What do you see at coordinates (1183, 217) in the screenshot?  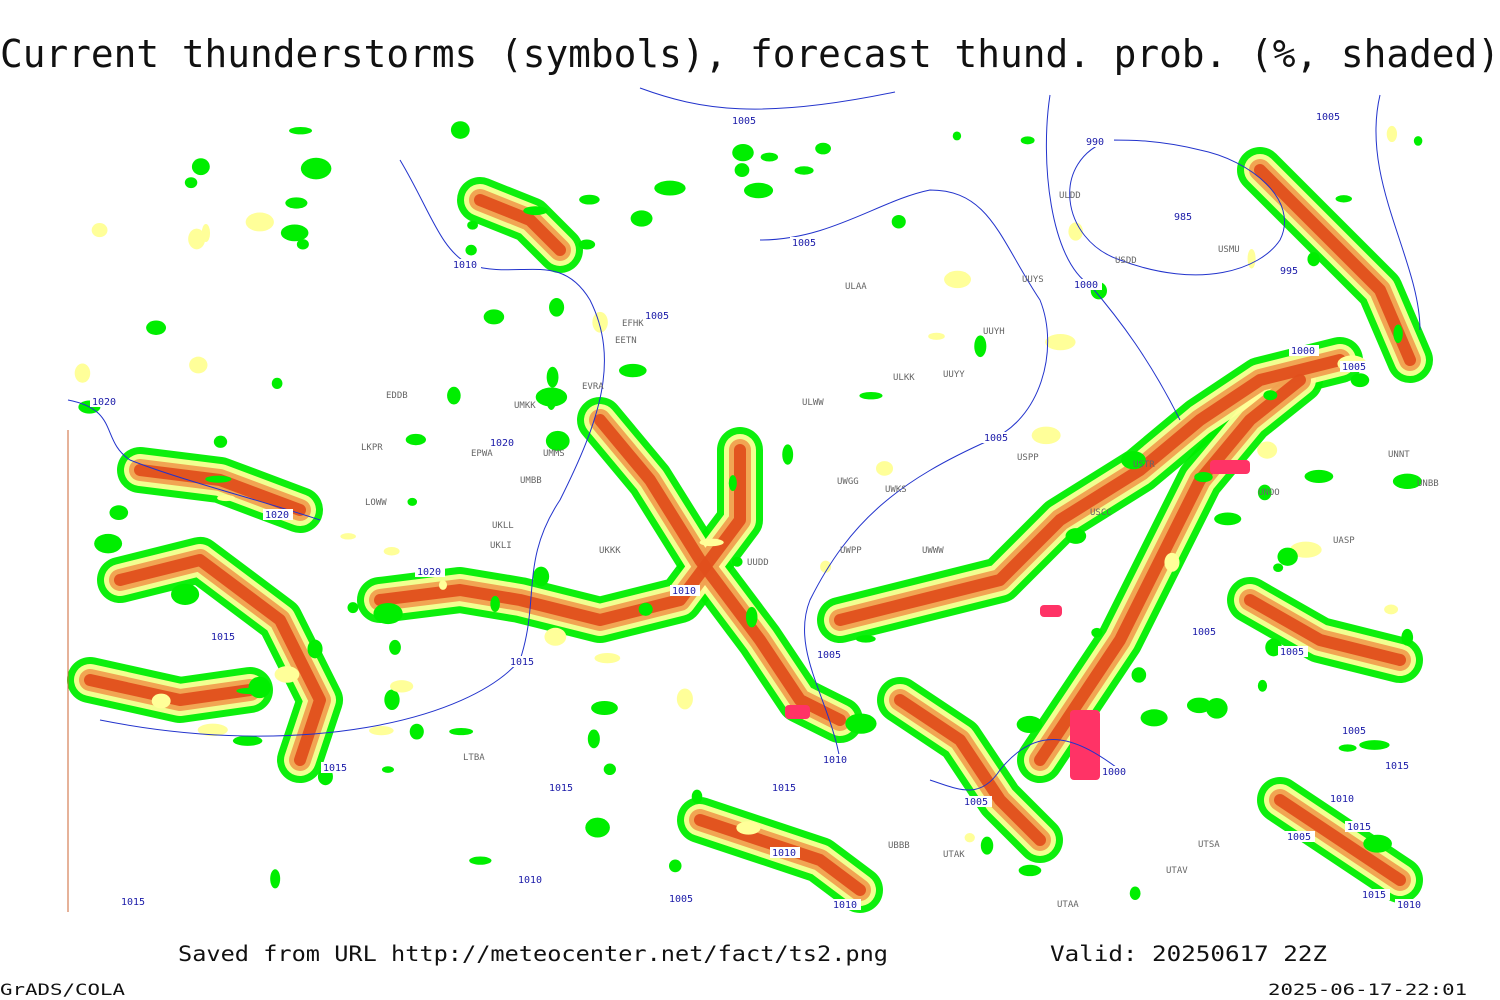 I see `isobar-label: 985` at bounding box center [1183, 217].